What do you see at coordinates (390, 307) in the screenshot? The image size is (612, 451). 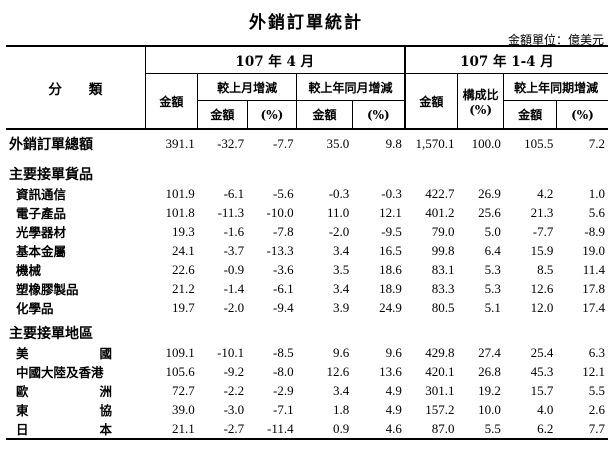 I see `table-cell: 24.9` at bounding box center [390, 307].